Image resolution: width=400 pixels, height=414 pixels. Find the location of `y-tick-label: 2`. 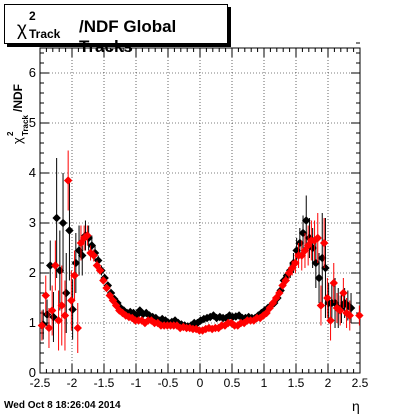

y-tick-label: 2 is located at coordinates (32, 272).